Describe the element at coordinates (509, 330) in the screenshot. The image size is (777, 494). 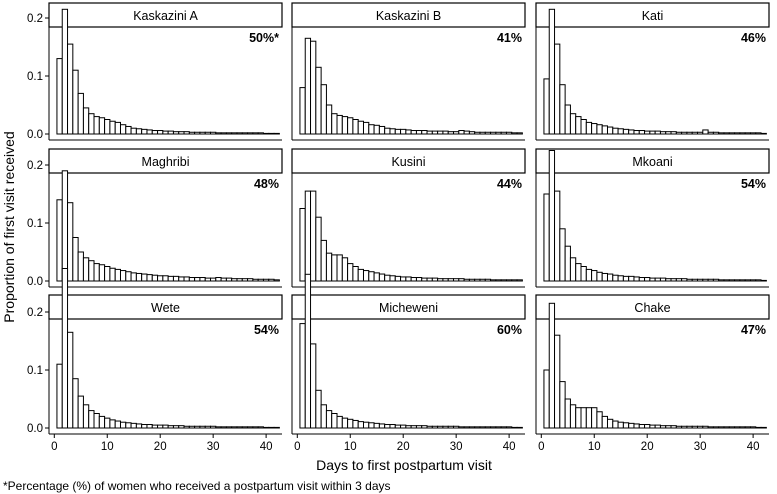
I see `panel-annotation: 60%` at that location.